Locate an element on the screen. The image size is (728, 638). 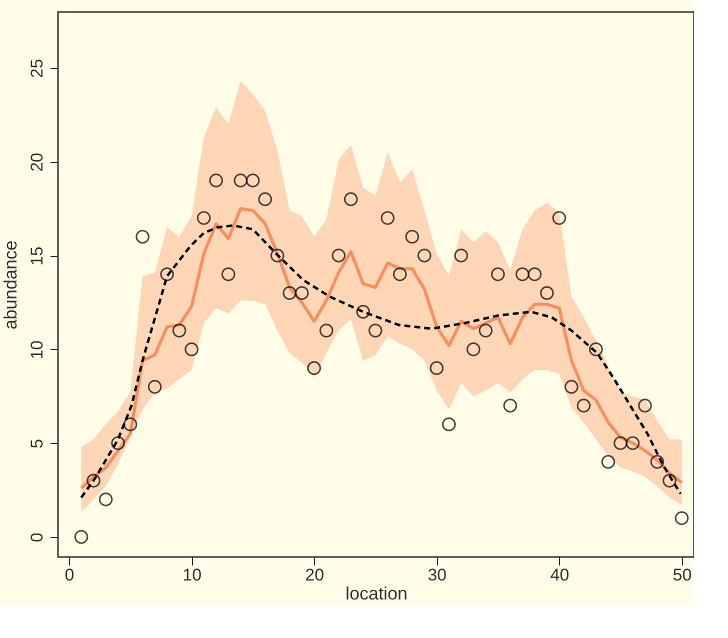
y-tick-label: 0 is located at coordinates (37, 537).